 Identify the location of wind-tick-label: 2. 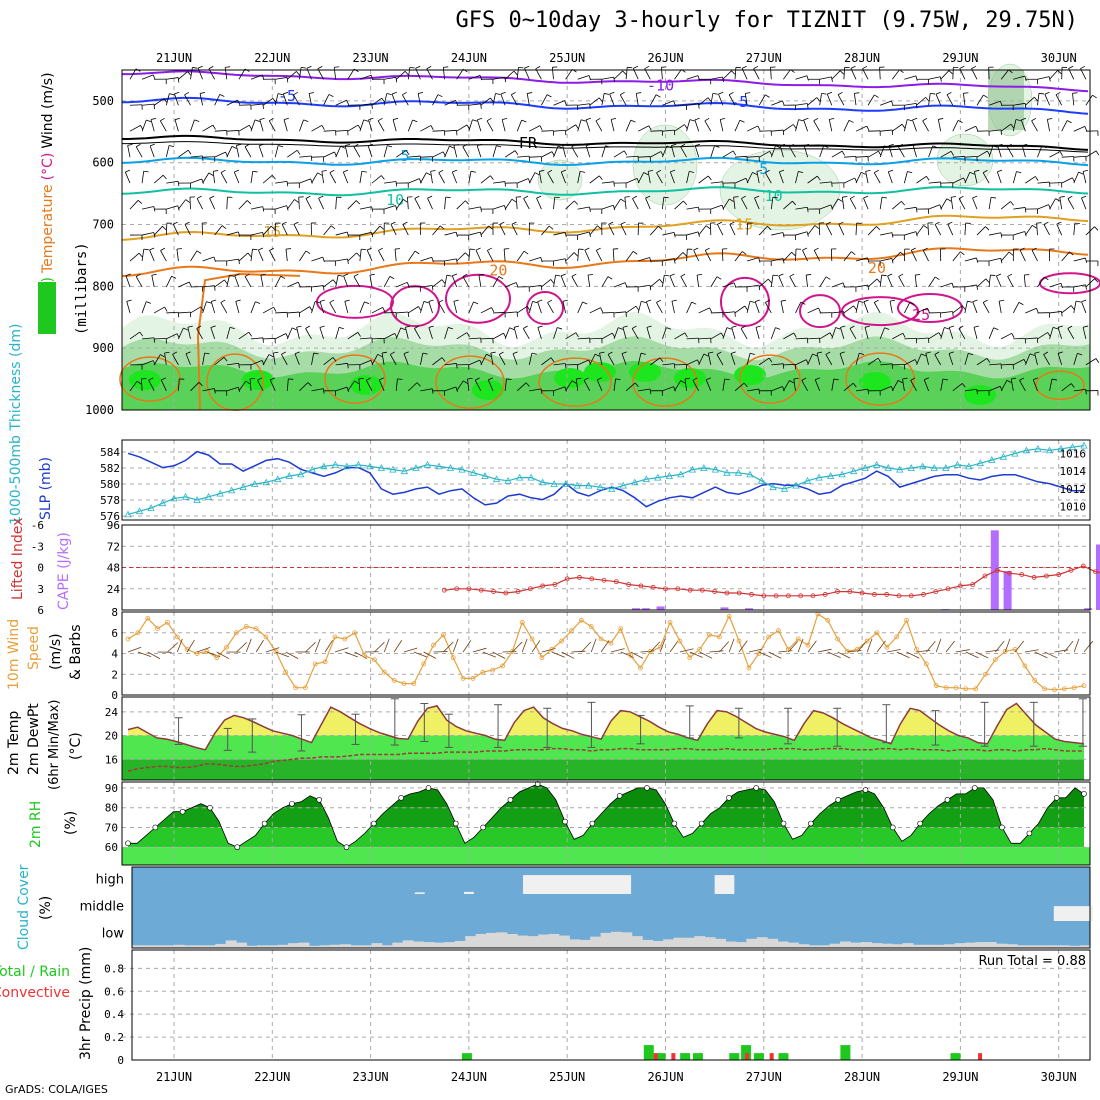
(114, 674).